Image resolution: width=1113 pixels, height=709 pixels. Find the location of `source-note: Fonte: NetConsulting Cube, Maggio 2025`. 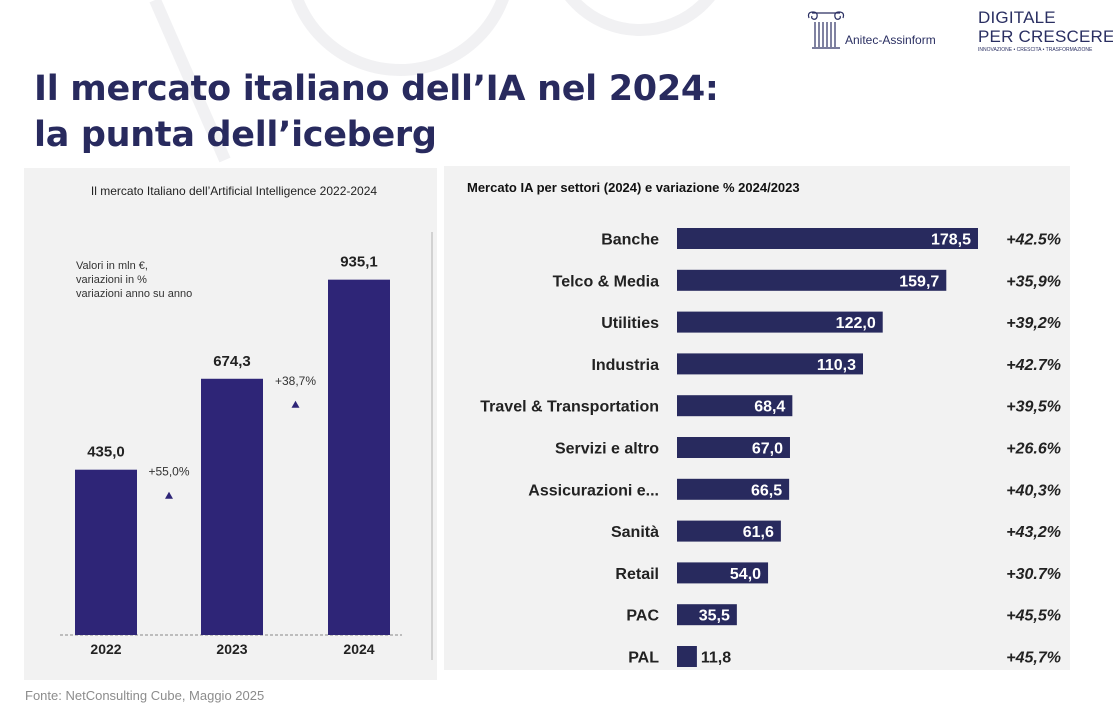

source-note: Fonte: NetConsulting Cube, Maggio 2025 is located at coordinates (145, 695).